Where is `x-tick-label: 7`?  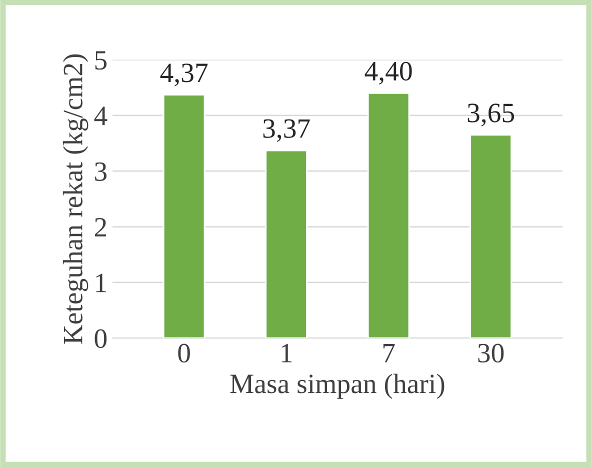 x-tick-label: 7 is located at coordinates (389, 353).